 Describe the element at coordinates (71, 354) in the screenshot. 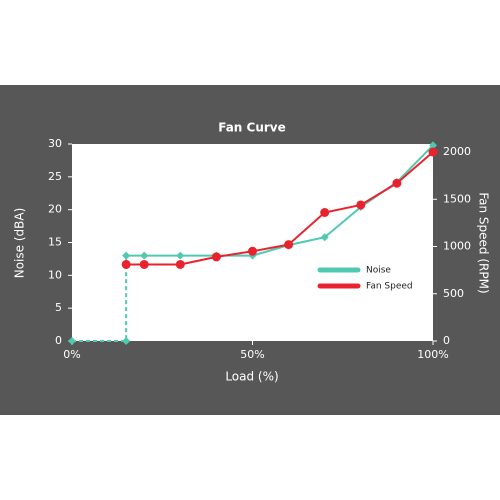

I see `x-tick-label: 0%` at that location.